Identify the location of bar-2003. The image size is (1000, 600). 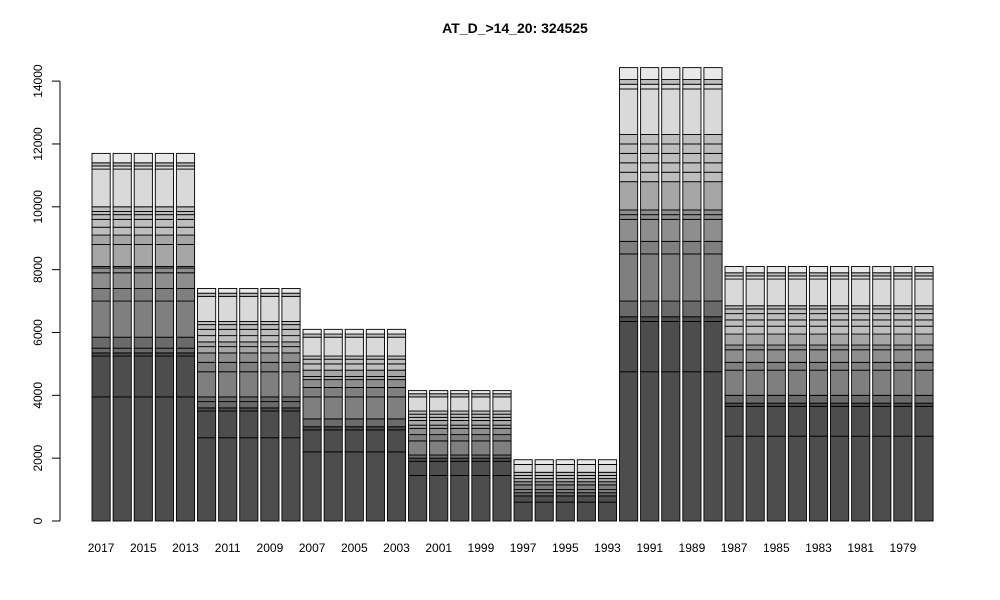
(396, 425).